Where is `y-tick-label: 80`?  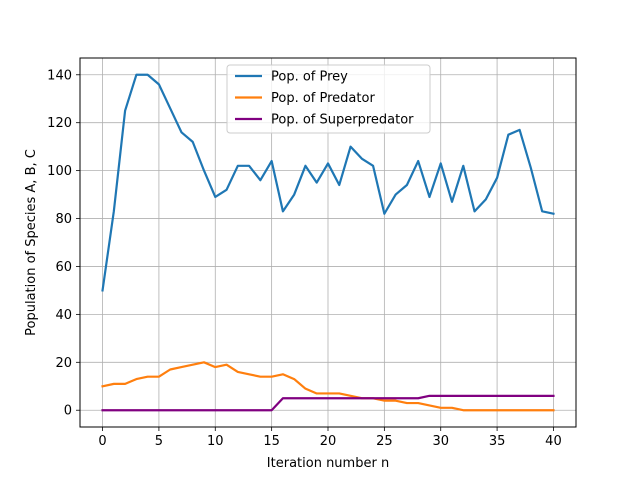 y-tick-label: 80 is located at coordinates (63, 219).